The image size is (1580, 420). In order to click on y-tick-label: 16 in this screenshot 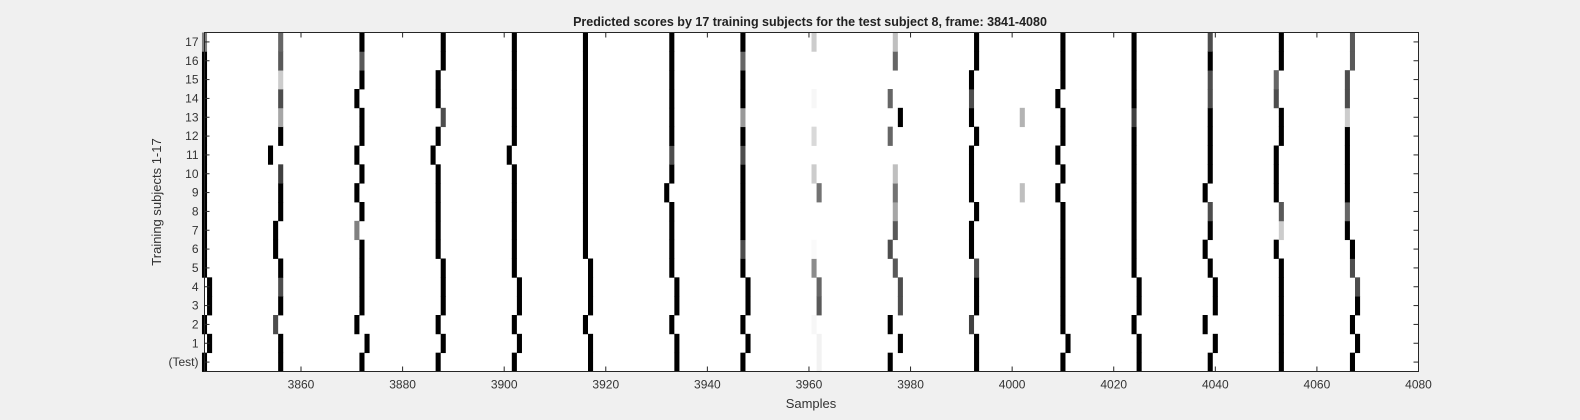, I will do `click(192, 61)`.